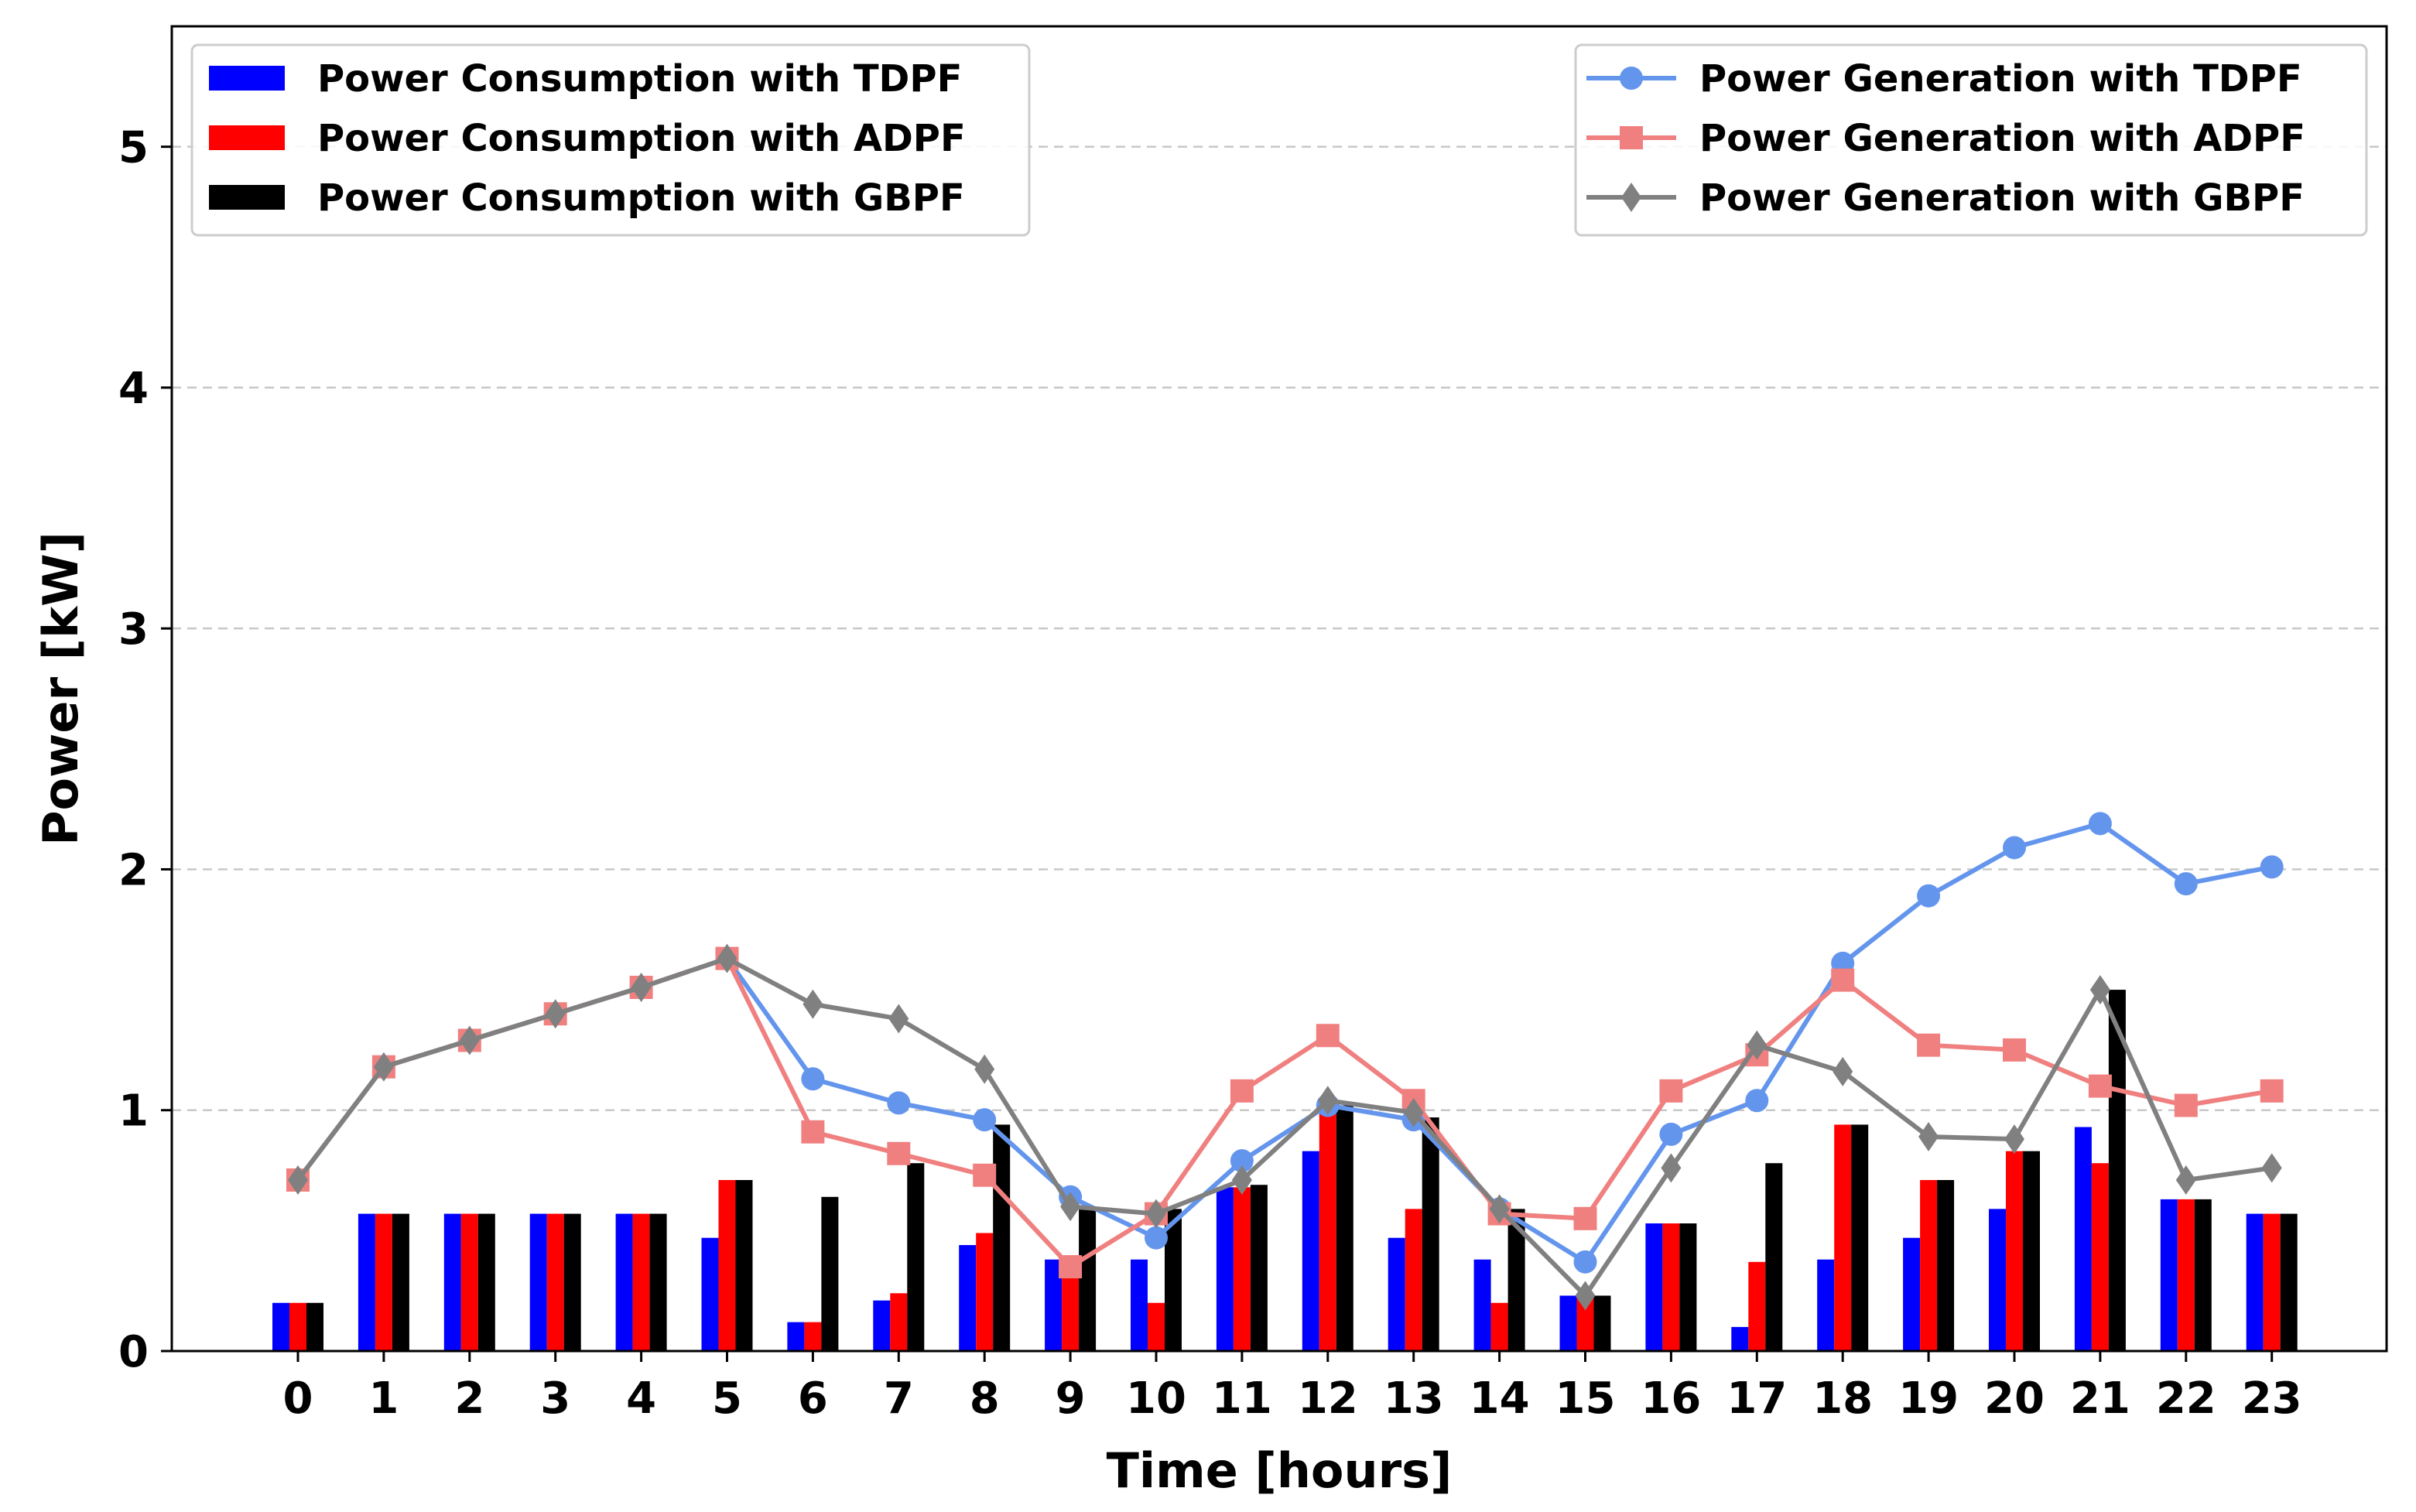 Image resolution: width=2416 pixels, height=1512 pixels. Describe the element at coordinates (133, 1352) in the screenshot. I see `y-tick-label: 0` at that location.